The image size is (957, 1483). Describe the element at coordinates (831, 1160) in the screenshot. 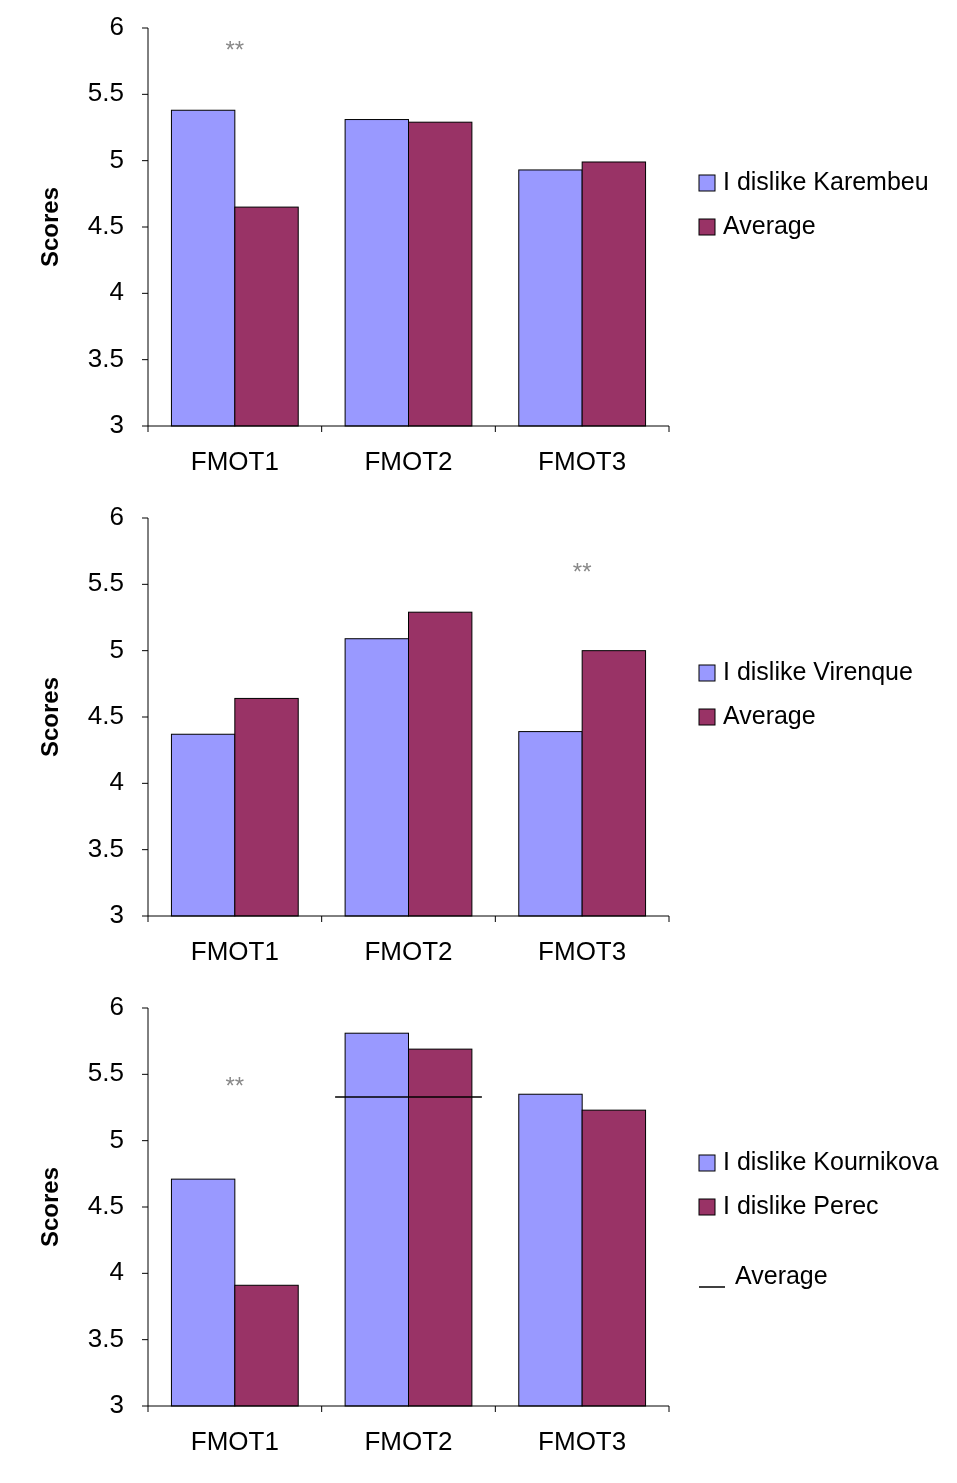

I see `legend-label: I dislike Kournikova` at that location.